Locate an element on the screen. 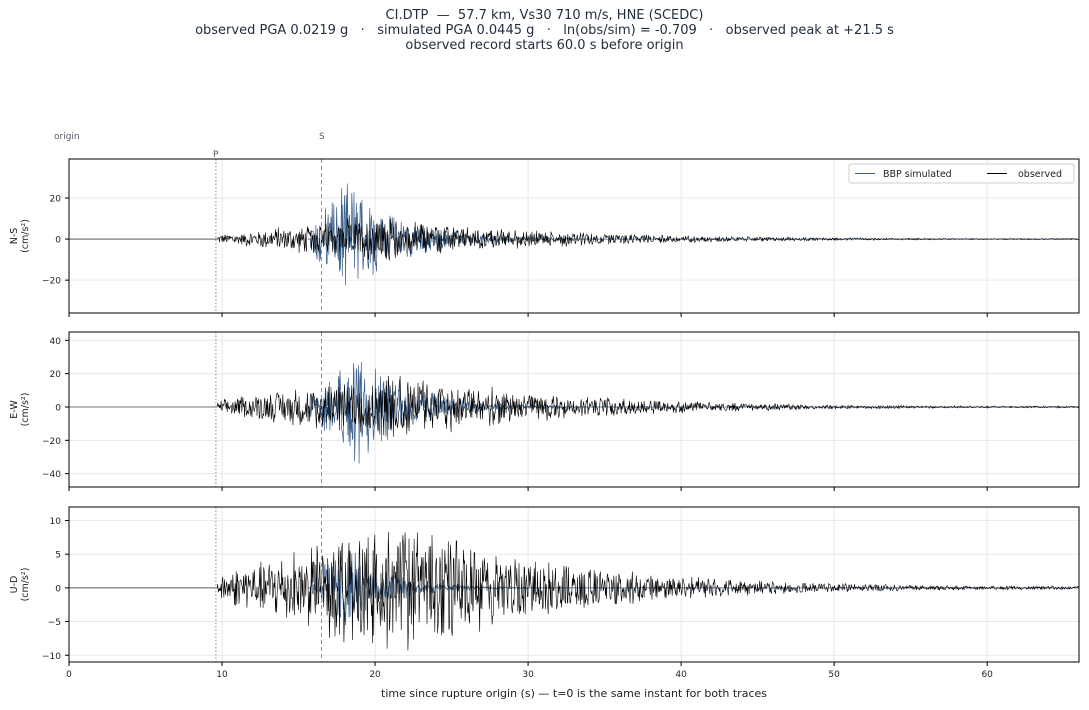 This screenshot has height=710, width=1089. x-tick-label: 60 is located at coordinates (987, 675).